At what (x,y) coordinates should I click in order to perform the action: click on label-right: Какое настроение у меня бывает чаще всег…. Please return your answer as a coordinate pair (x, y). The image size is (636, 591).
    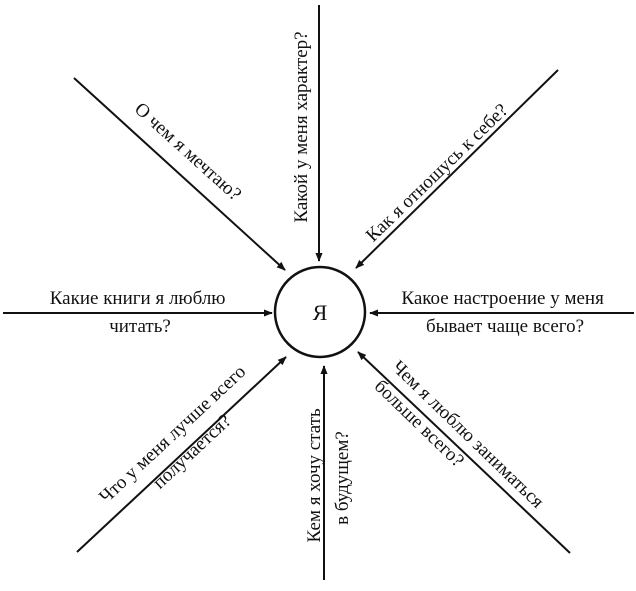
    Looking at the image, I should click on (504, 312).